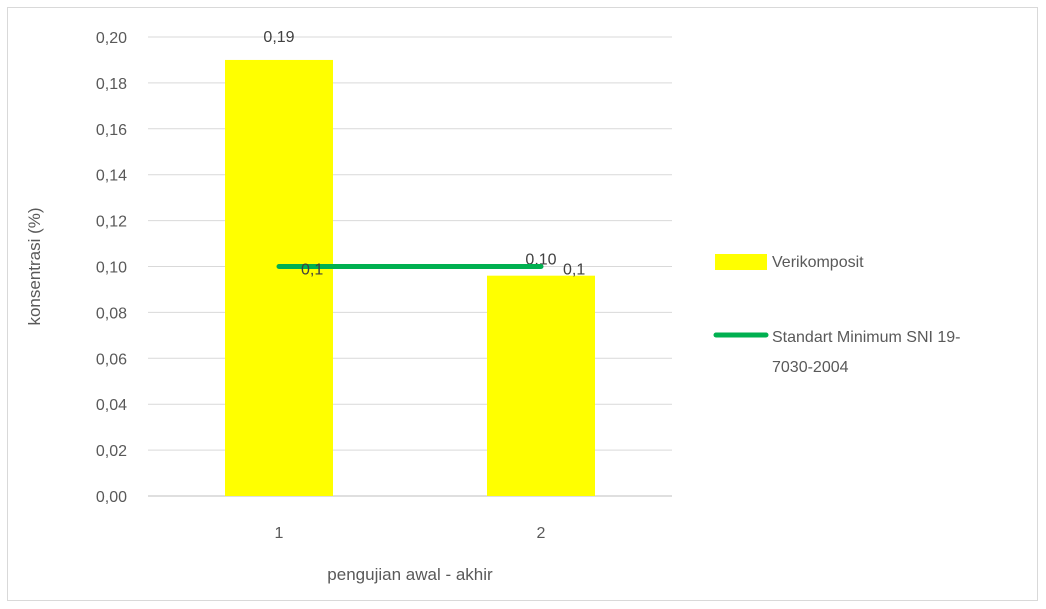 Image resolution: width=1046 pixels, height=609 pixels. I want to click on y-tick-label: 0,20, so click(111, 38).